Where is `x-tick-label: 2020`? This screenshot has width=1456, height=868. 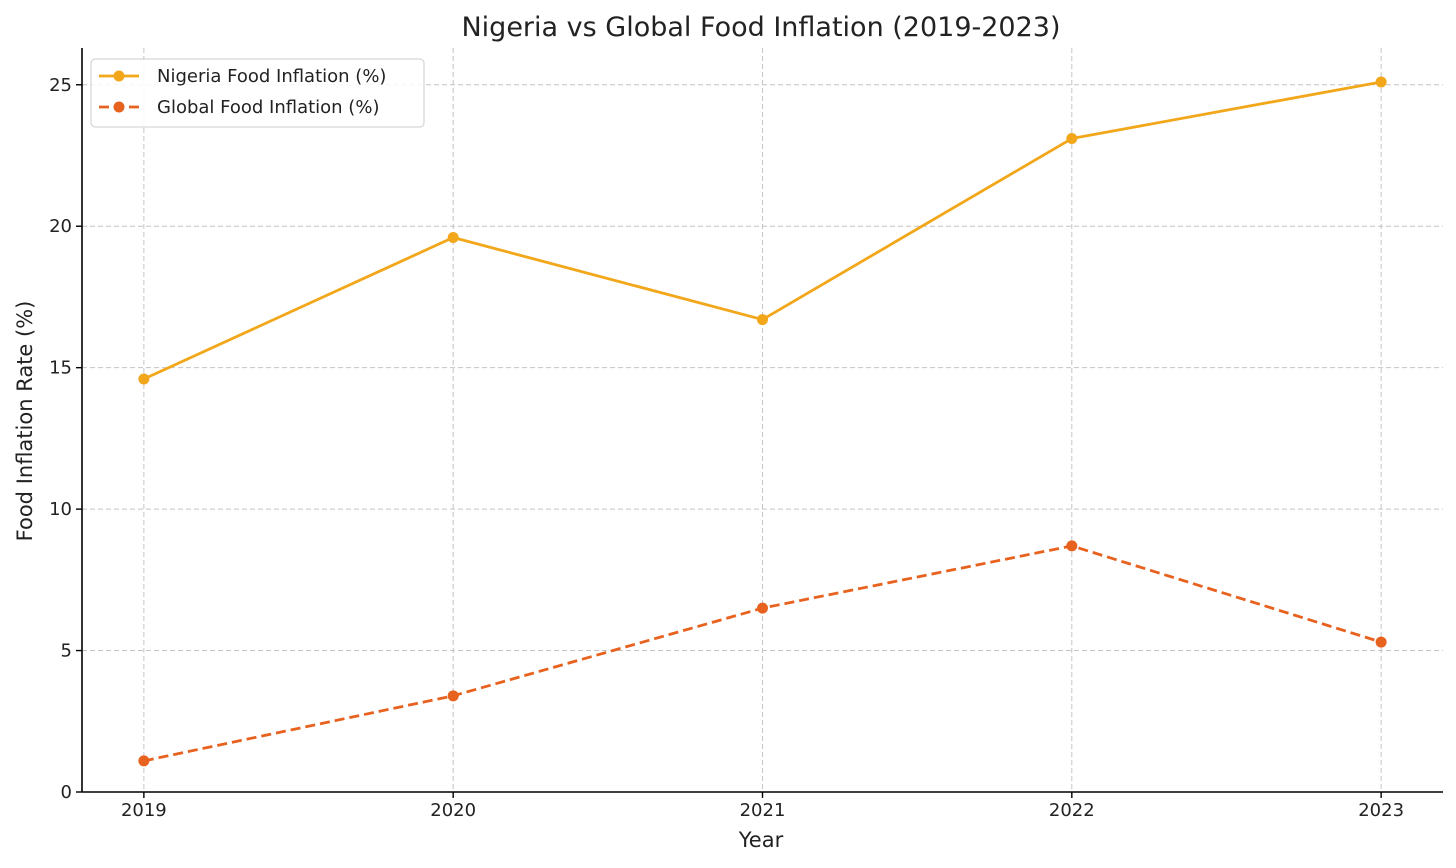
x-tick-label: 2020 is located at coordinates (453, 810).